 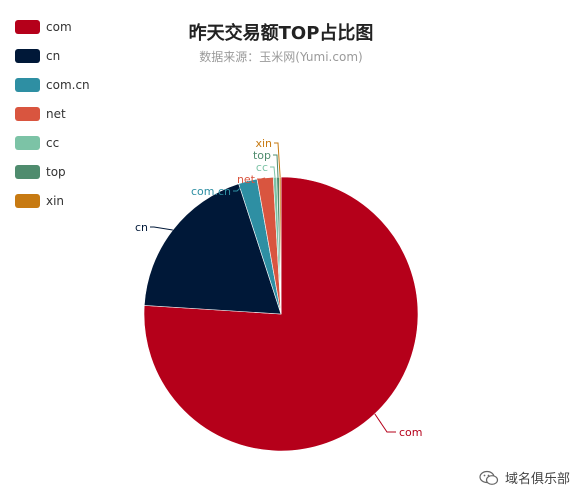 What do you see at coordinates (141, 227) in the screenshot?
I see `slice-label-cn: cn` at bounding box center [141, 227].